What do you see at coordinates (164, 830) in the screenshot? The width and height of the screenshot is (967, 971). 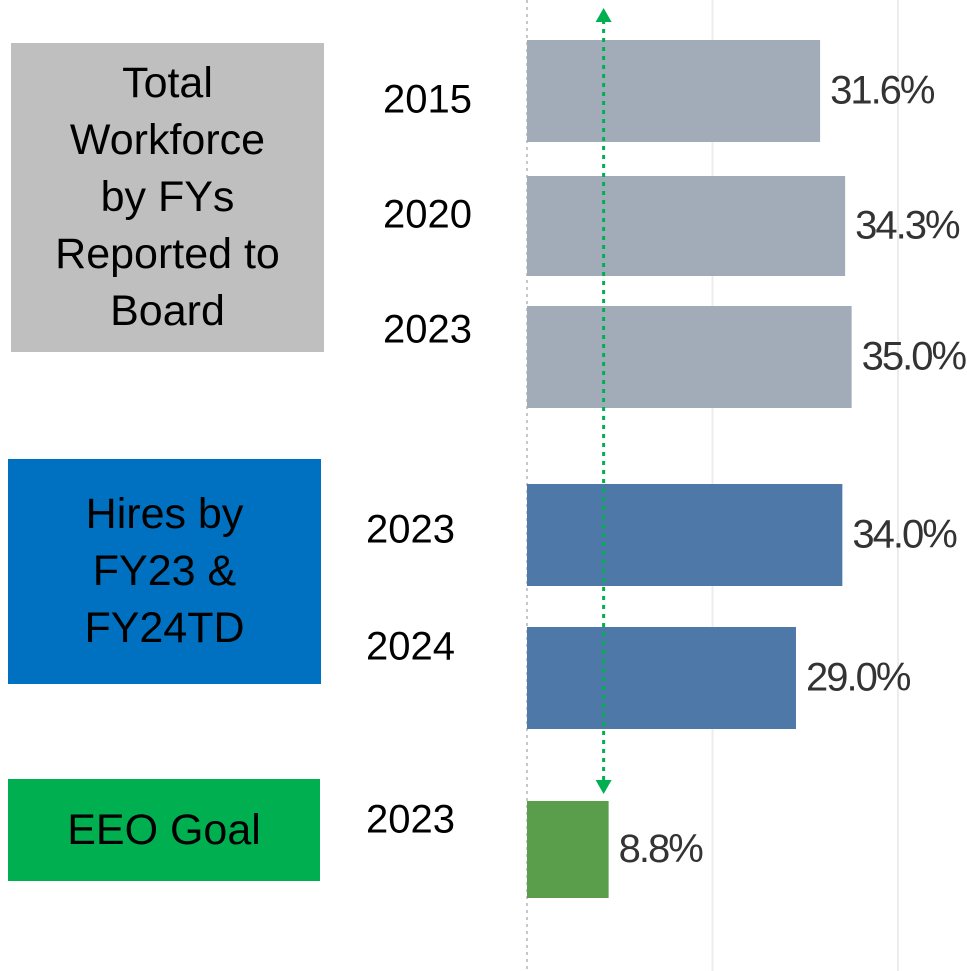 I see `group-label: EEO Goal` at bounding box center [164, 830].